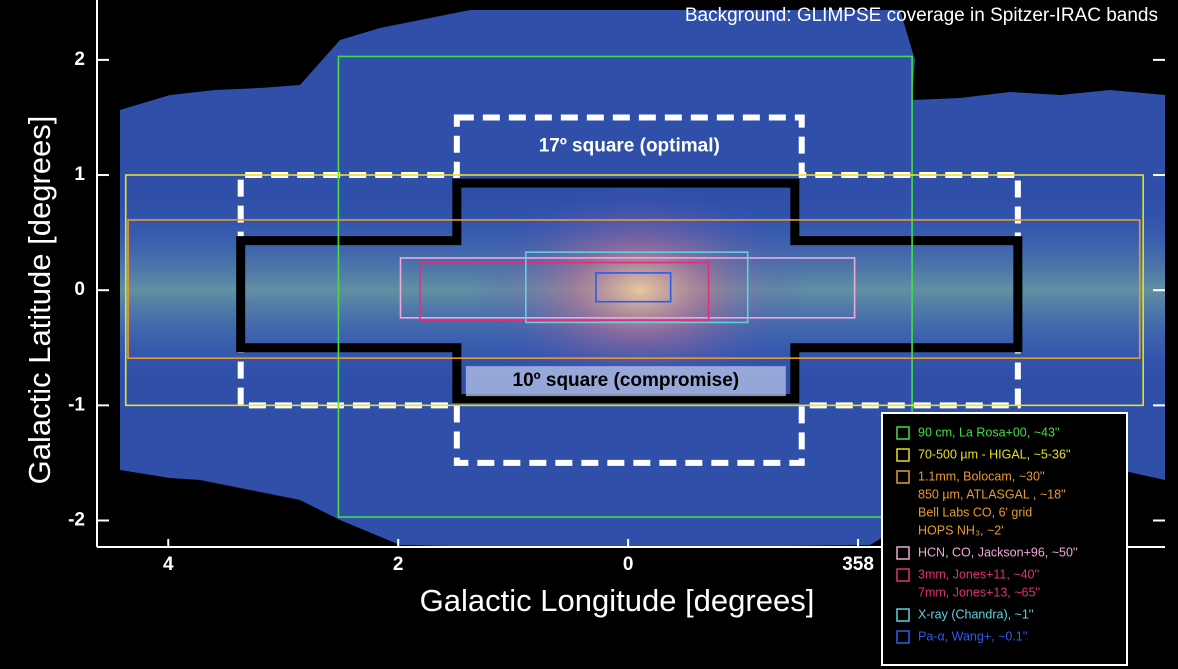 The image size is (1178, 669). What do you see at coordinates (979, 592) in the screenshot?
I see `legend-label: 7mm, Jones+13, ~65''` at bounding box center [979, 592].